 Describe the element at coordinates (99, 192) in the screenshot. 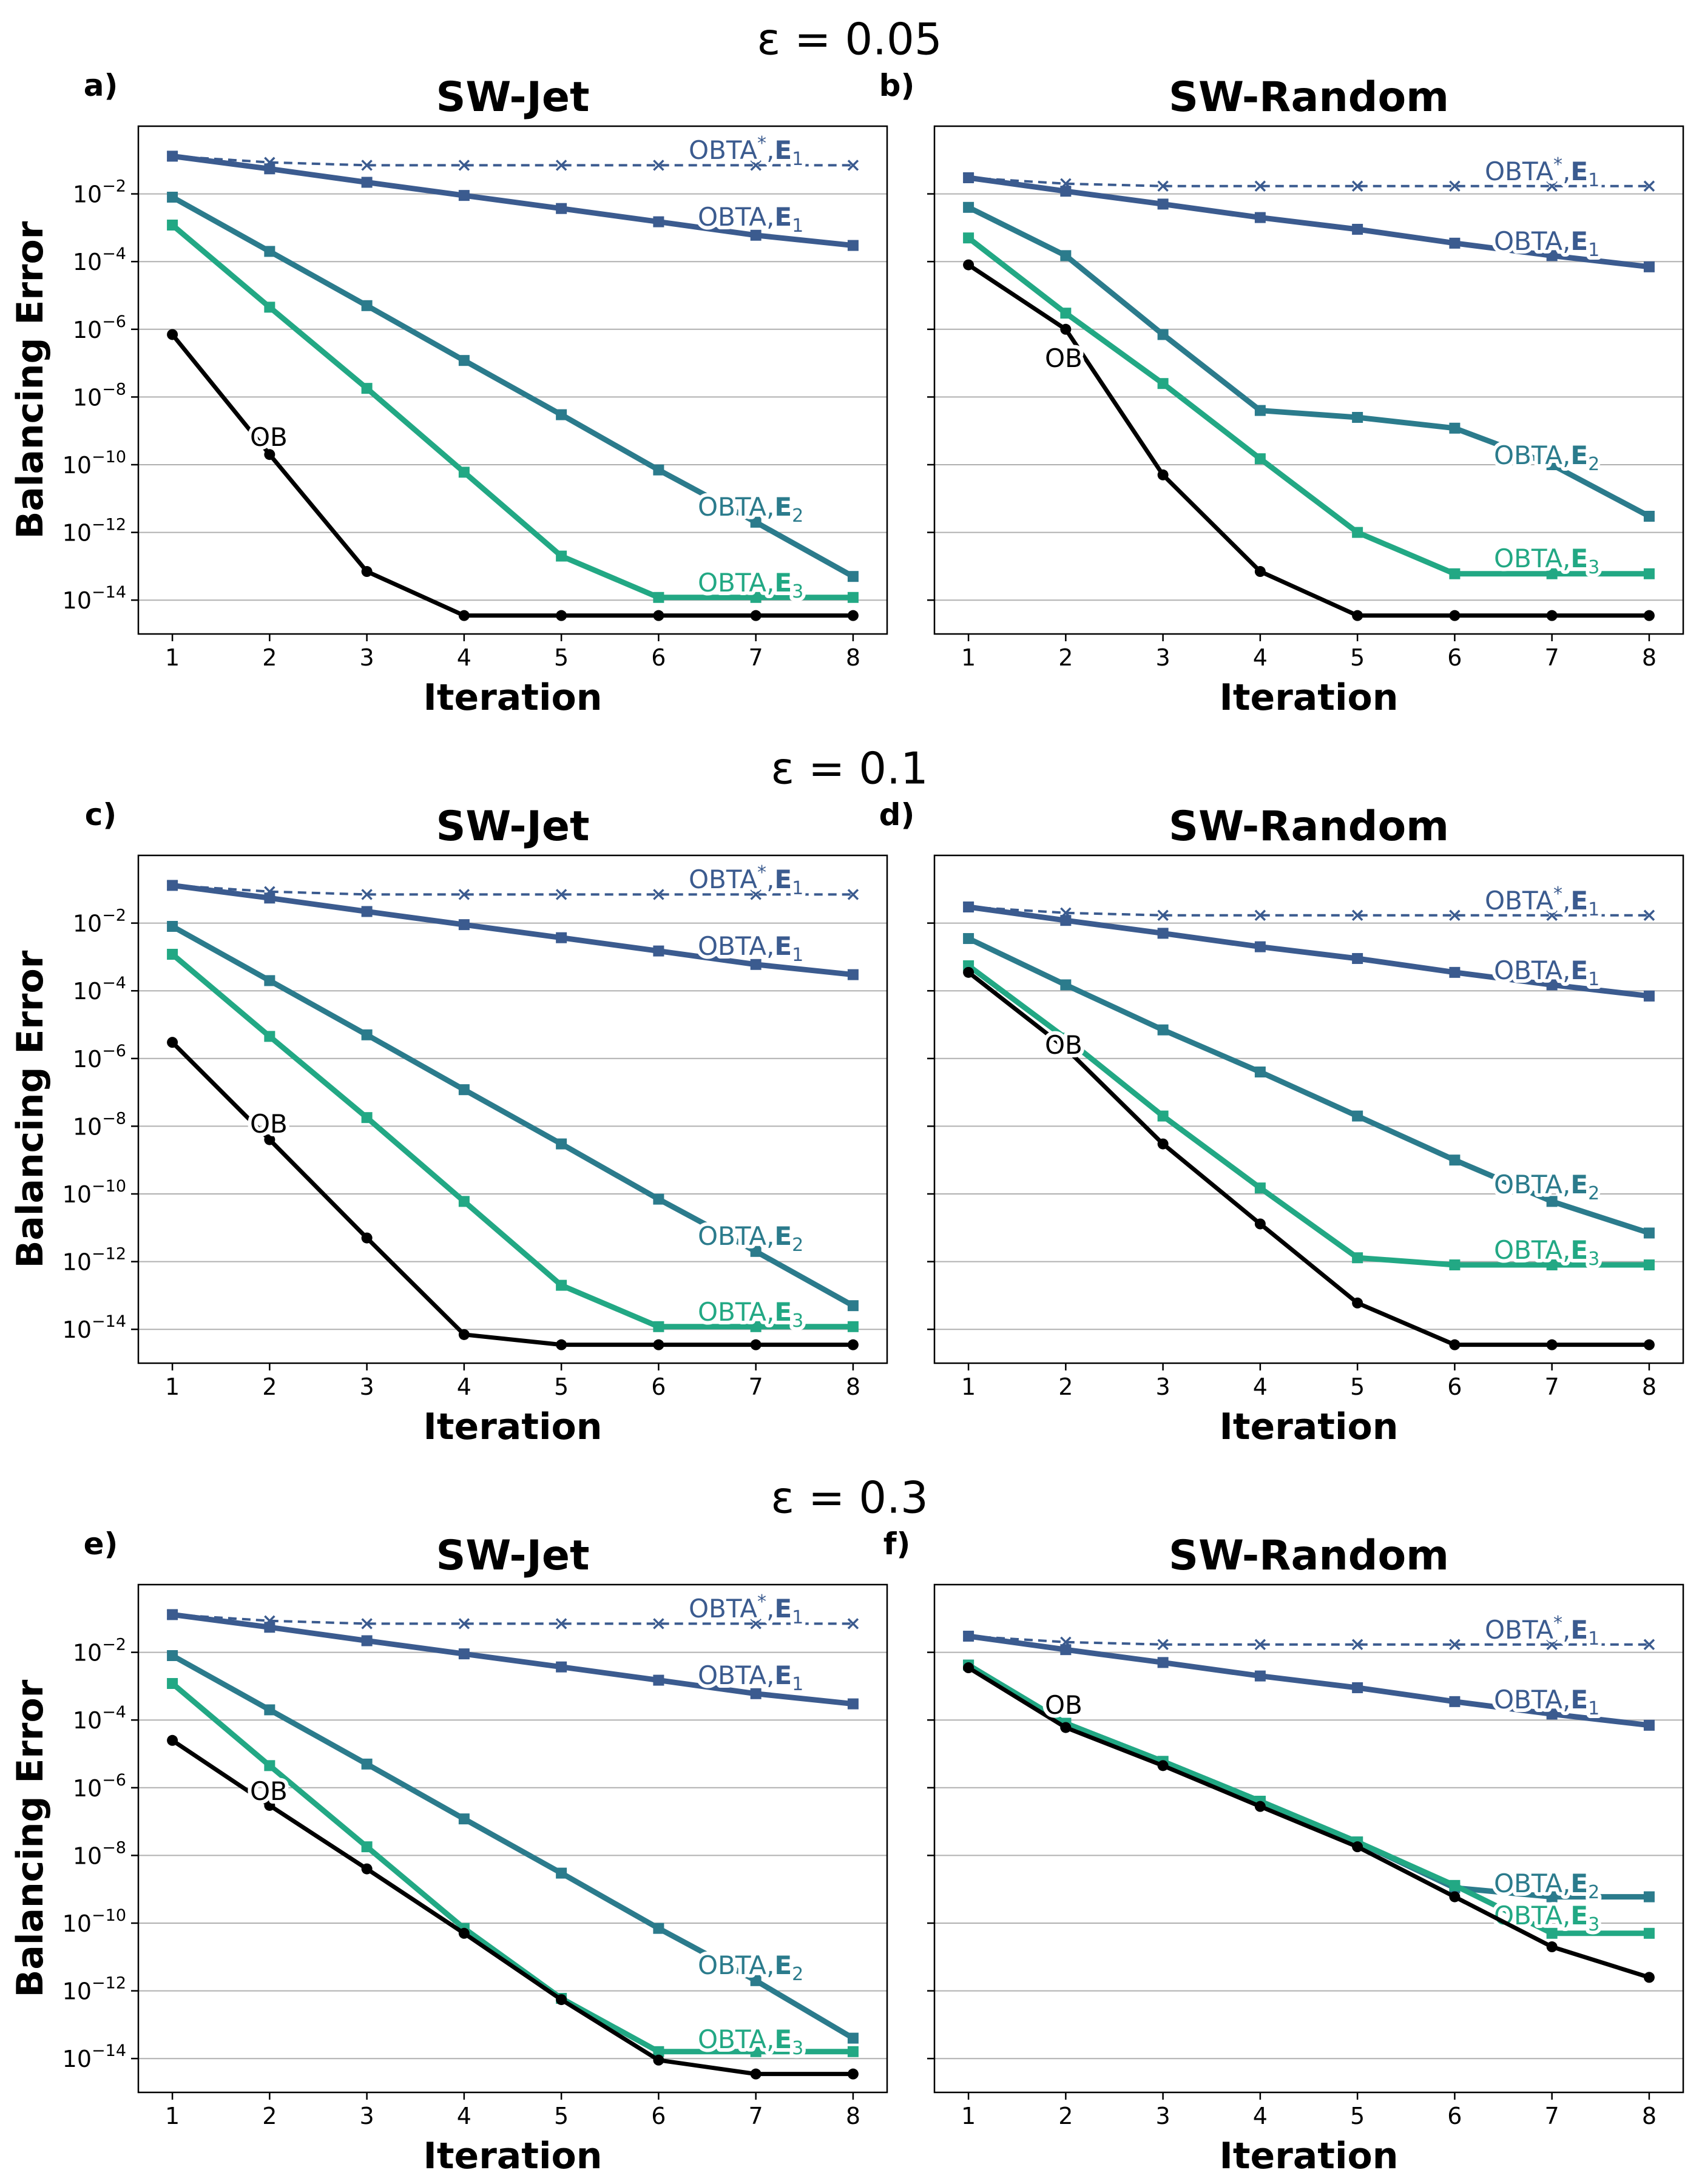

I see `y-tick-label: 10⁻²` at that location.